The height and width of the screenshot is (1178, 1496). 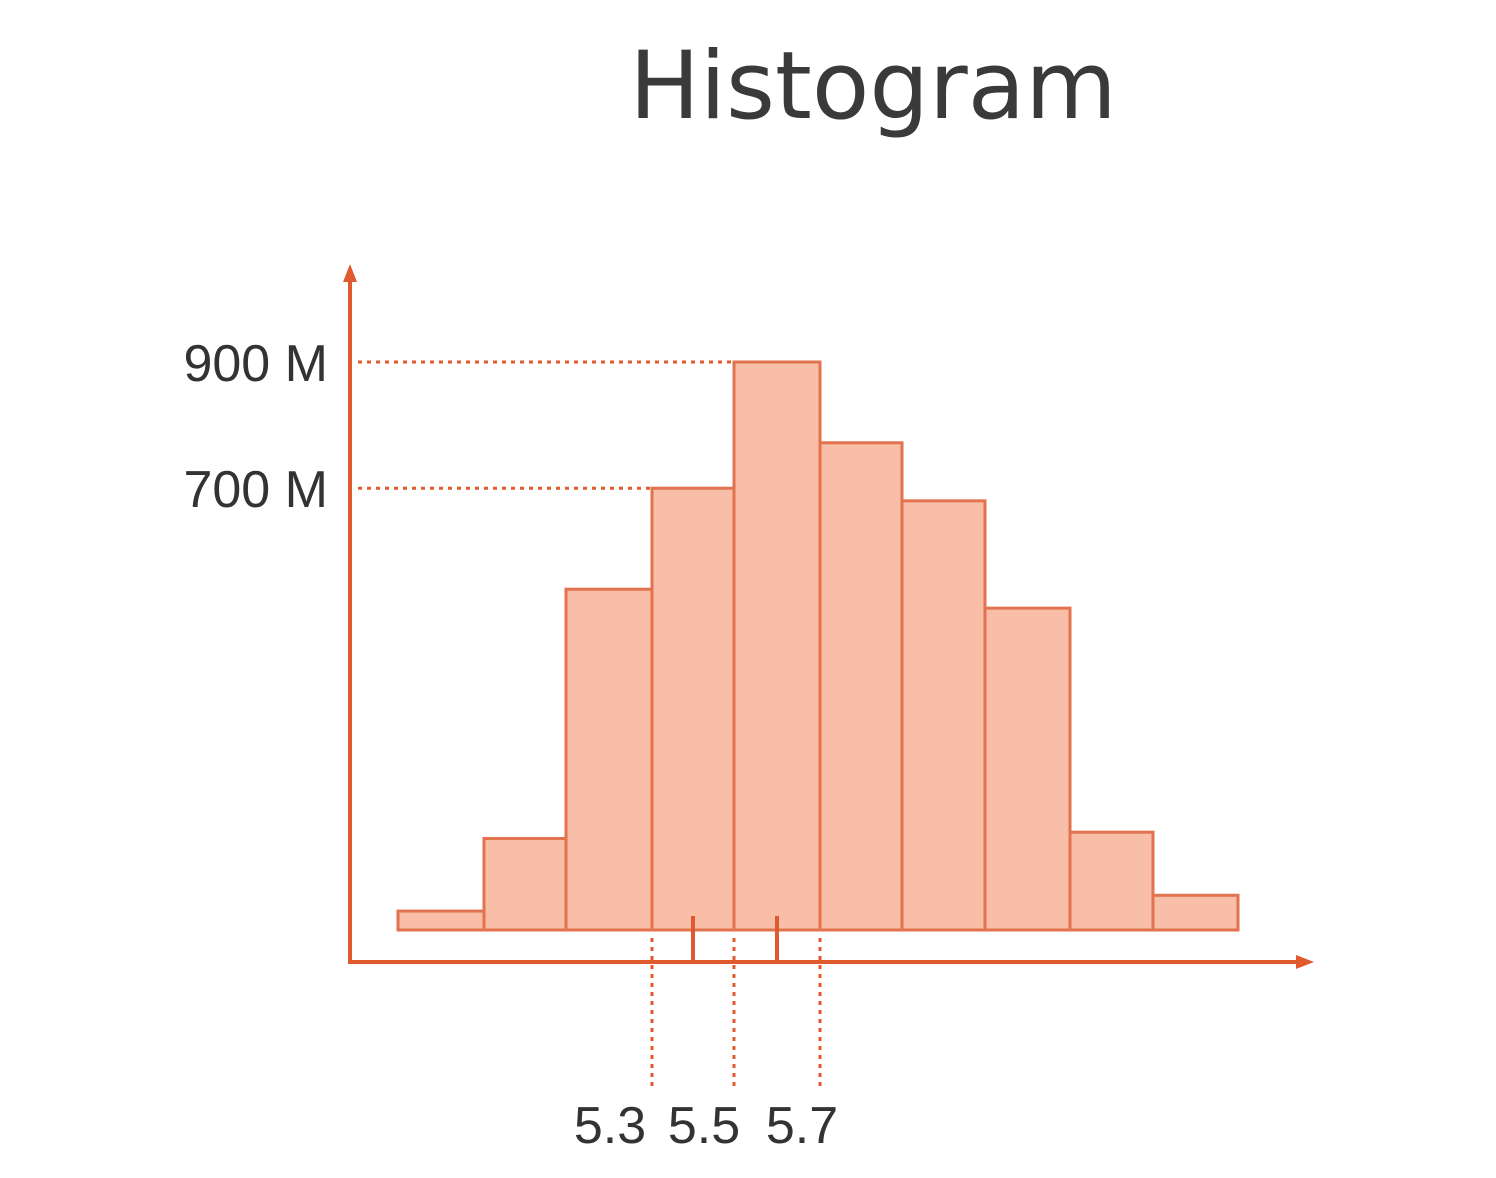 What do you see at coordinates (735, 940) in the screenshot?
I see `x-markers` at bounding box center [735, 940].